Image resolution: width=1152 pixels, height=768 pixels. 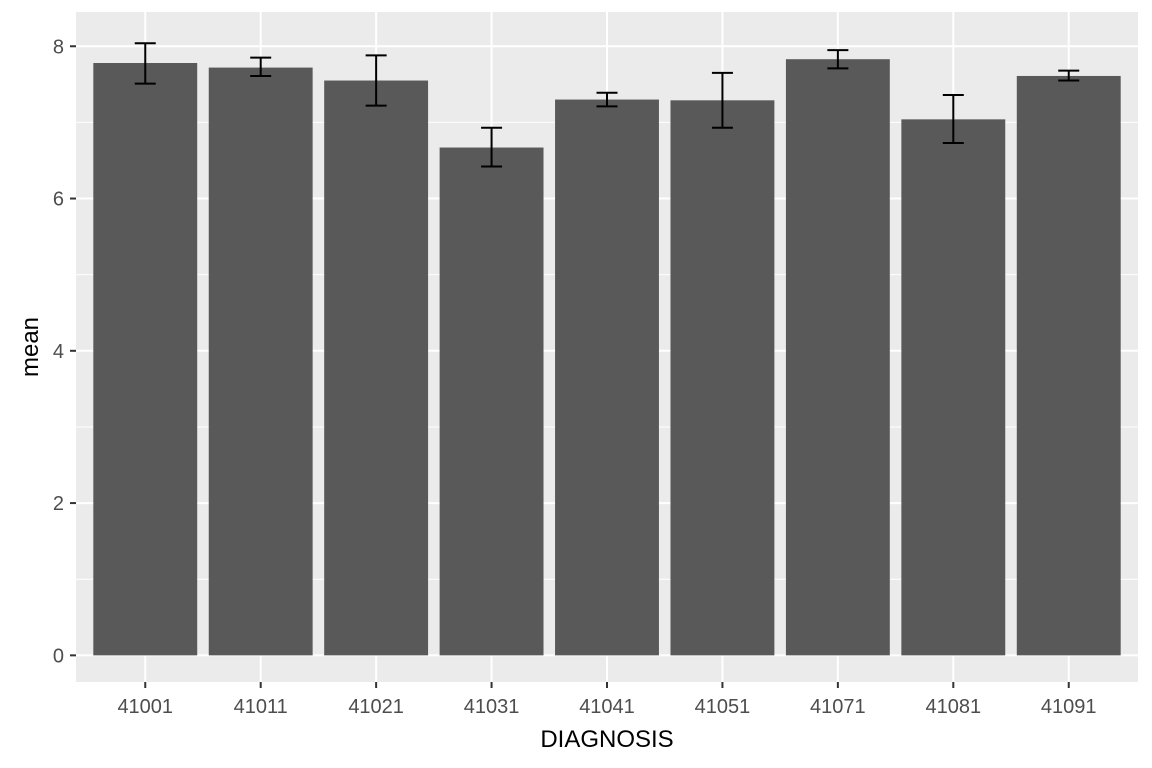 I want to click on x-tick-label: 41011, so click(x=261, y=707).